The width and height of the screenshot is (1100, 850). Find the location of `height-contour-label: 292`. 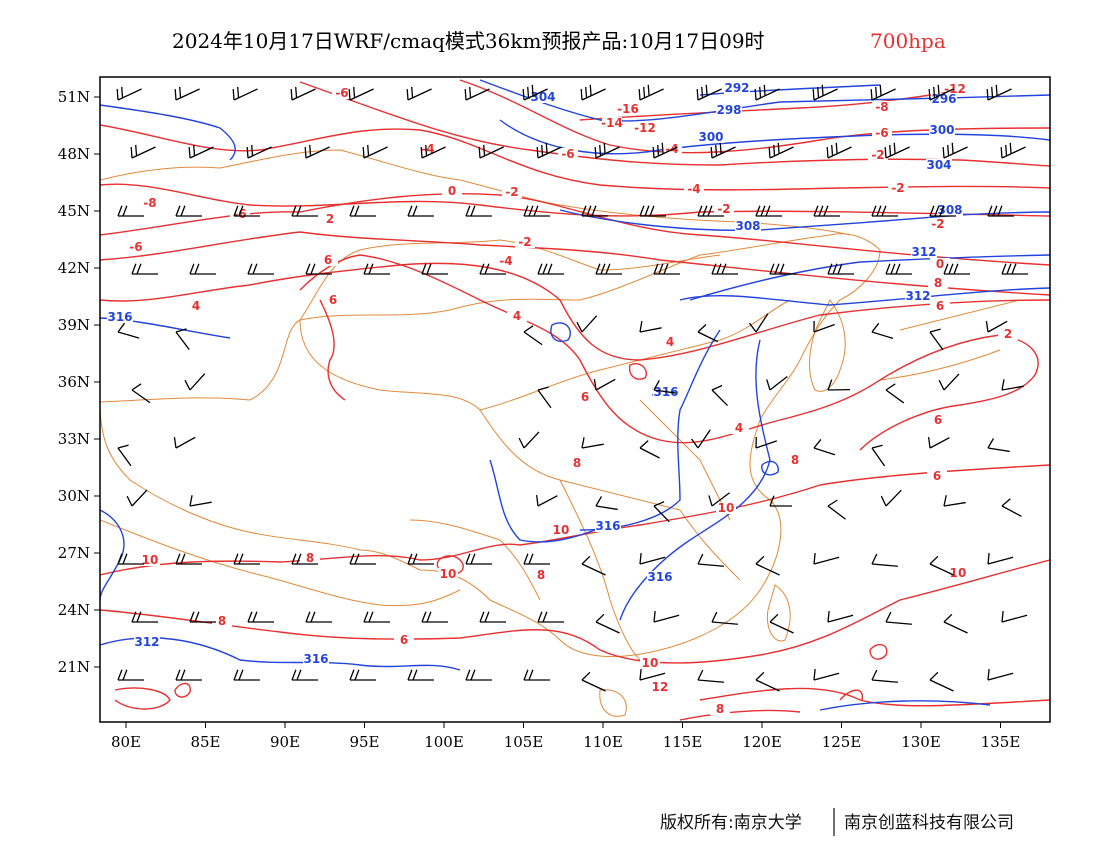

height-contour-label: 292 is located at coordinates (736, 88).